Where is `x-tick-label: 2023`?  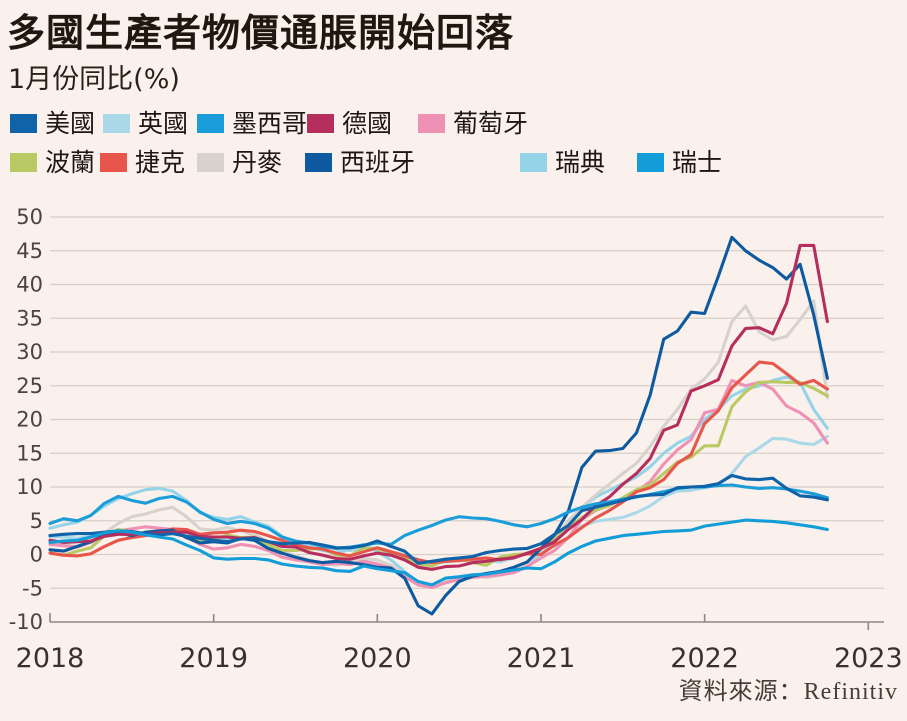 x-tick-label: 2023 is located at coordinates (868, 658).